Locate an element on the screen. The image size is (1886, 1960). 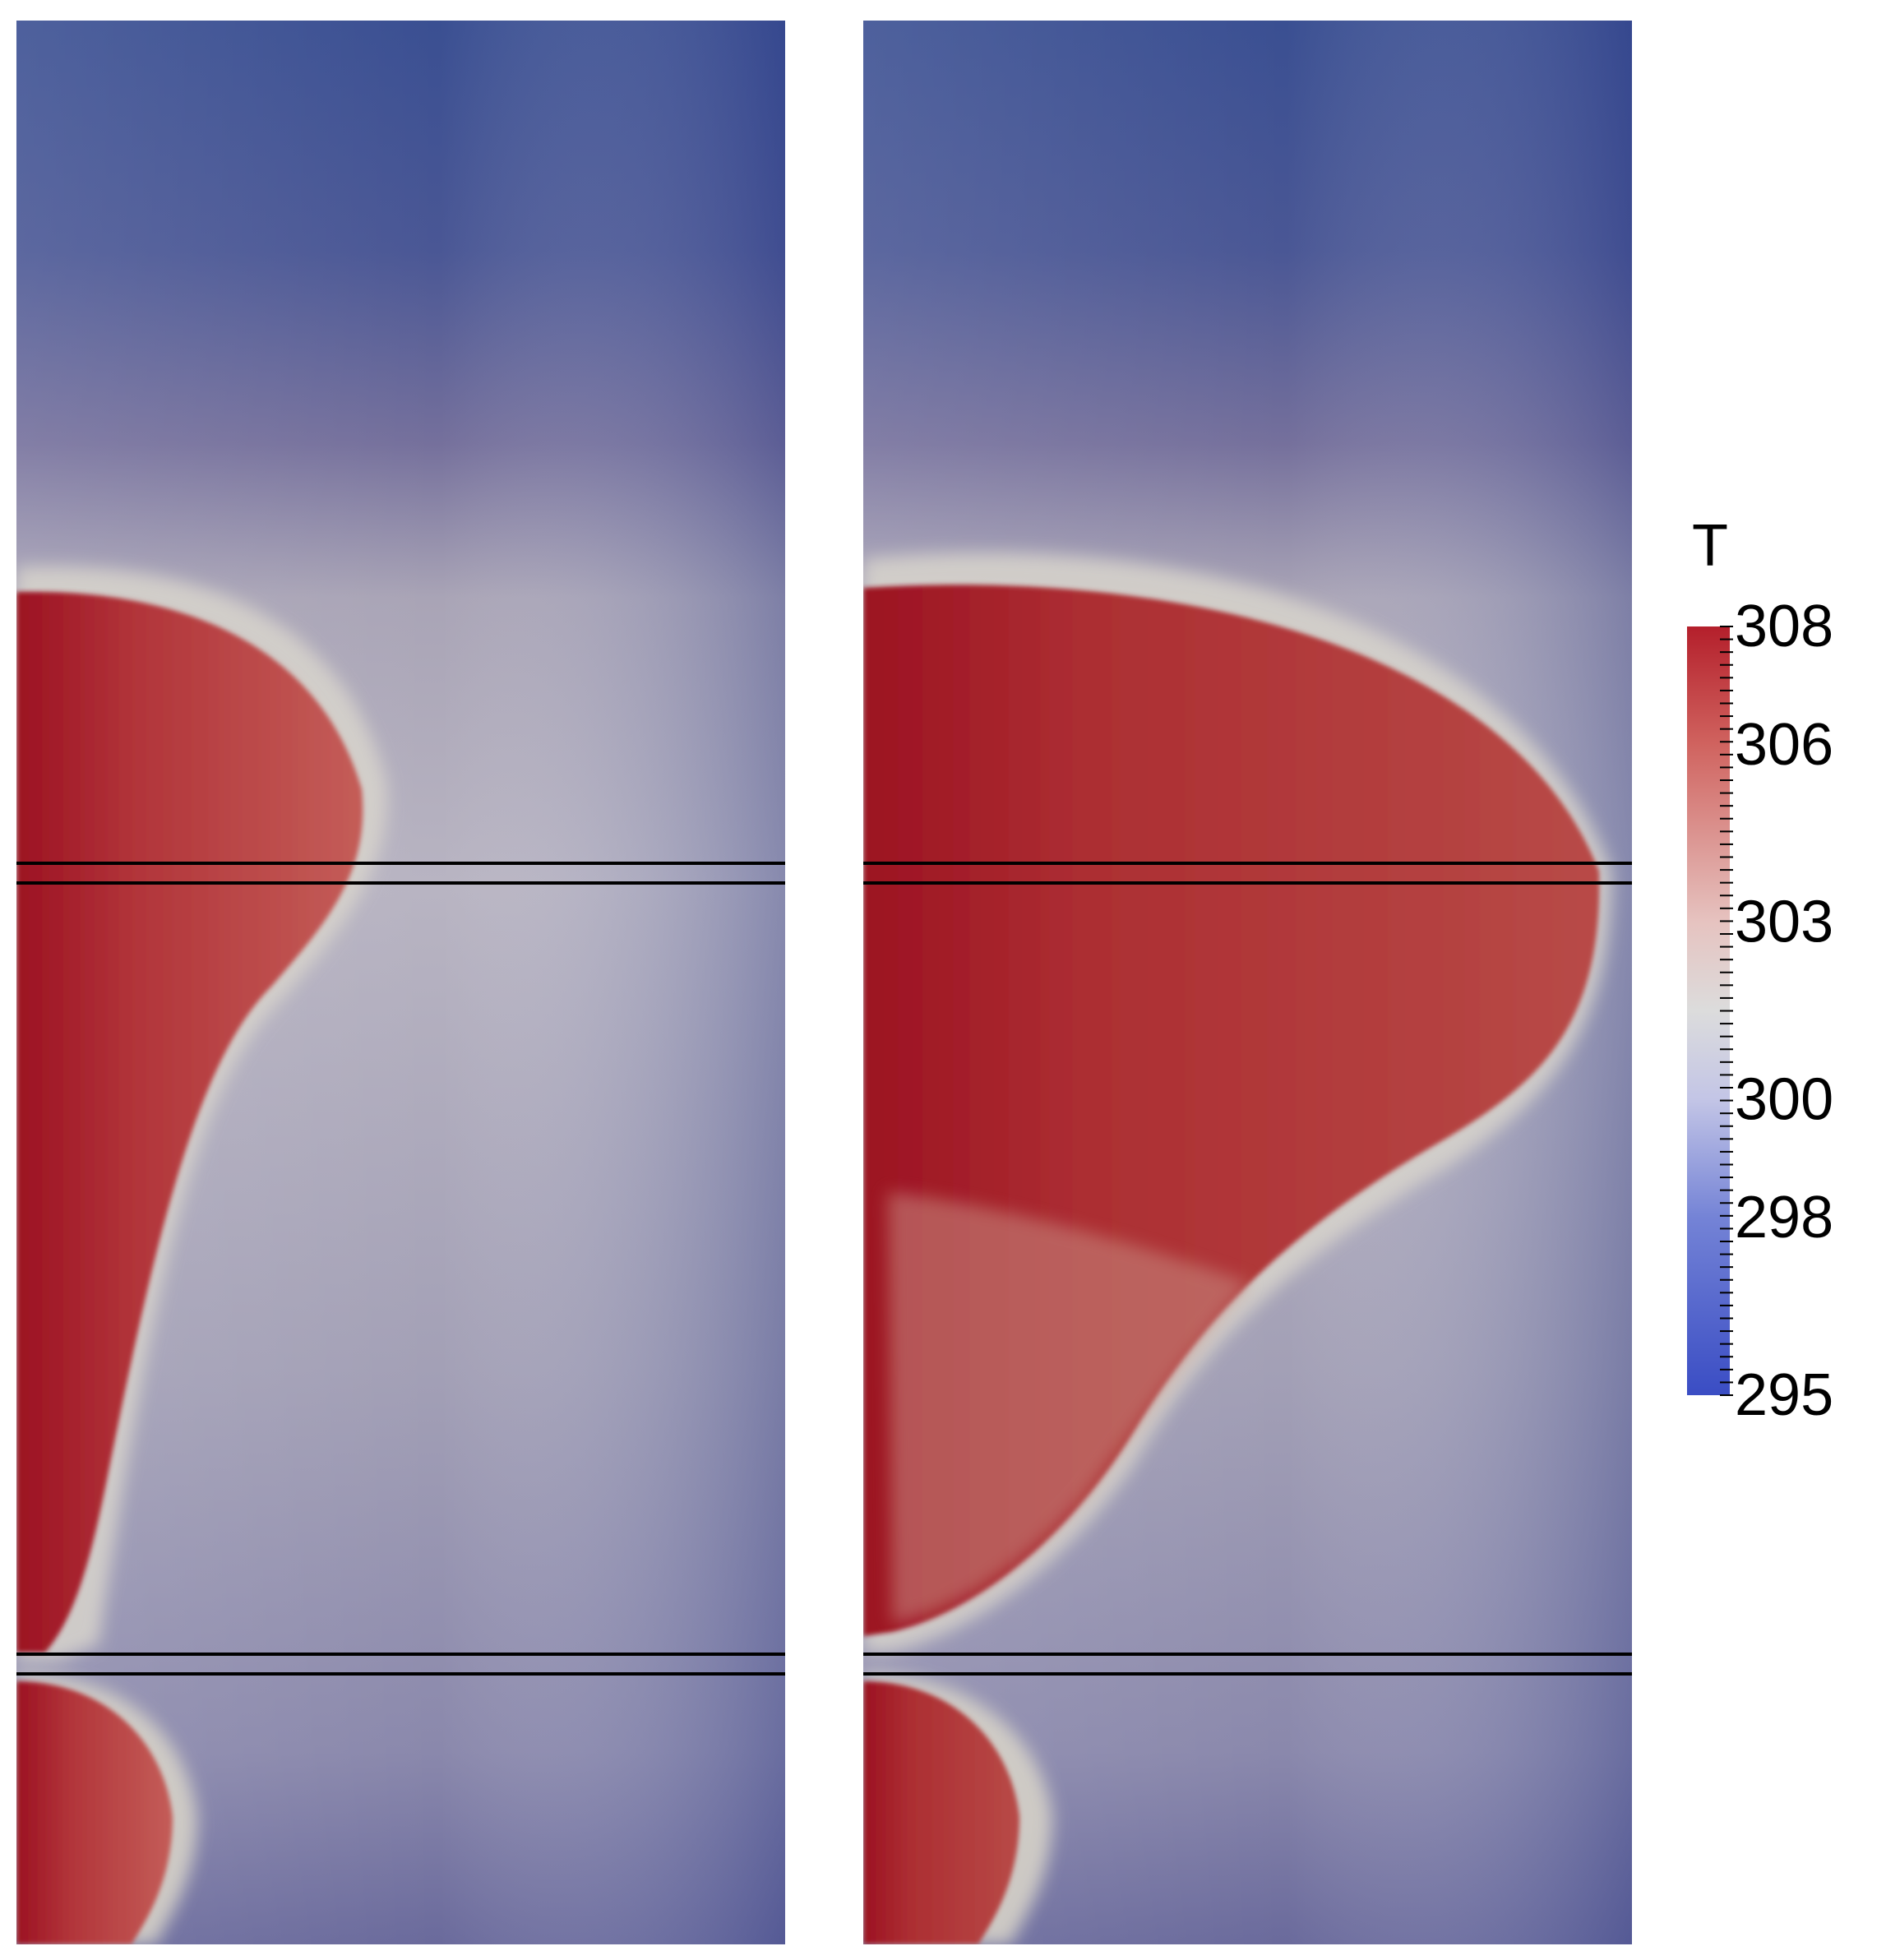
right-lower-hot-plume is located at coordinates (941, 1812).